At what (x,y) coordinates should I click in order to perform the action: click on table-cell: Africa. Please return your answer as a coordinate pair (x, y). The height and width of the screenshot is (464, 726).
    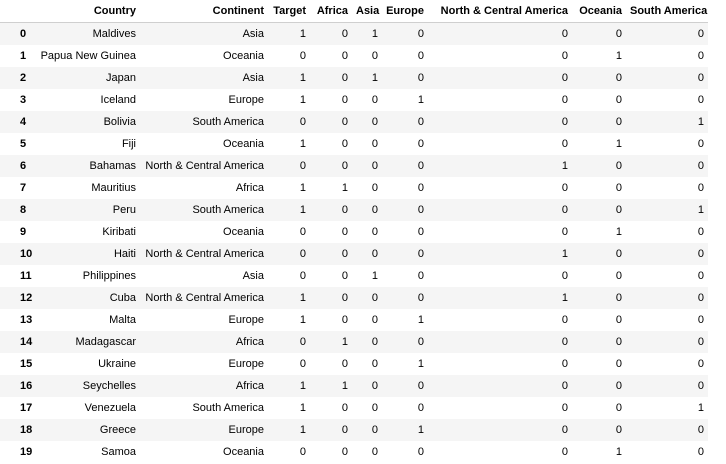
    Looking at the image, I should click on (249, 386).